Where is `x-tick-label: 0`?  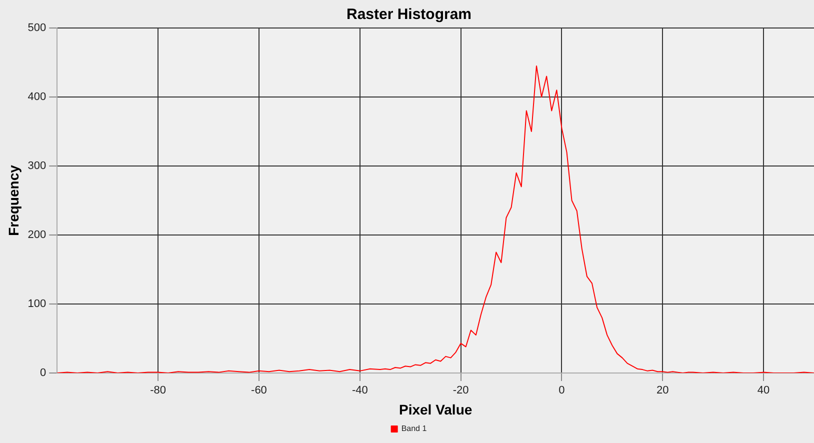 x-tick-label: 0 is located at coordinates (561, 390).